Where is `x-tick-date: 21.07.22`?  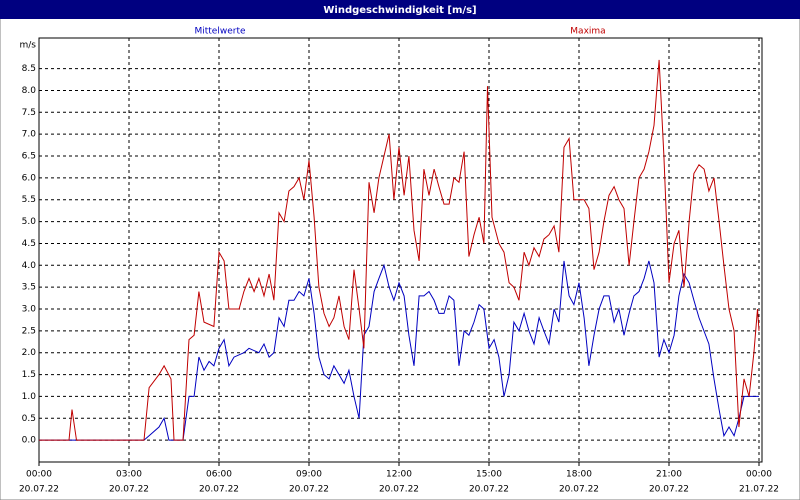 x-tick-date: 21.07.22 is located at coordinates (759, 490).